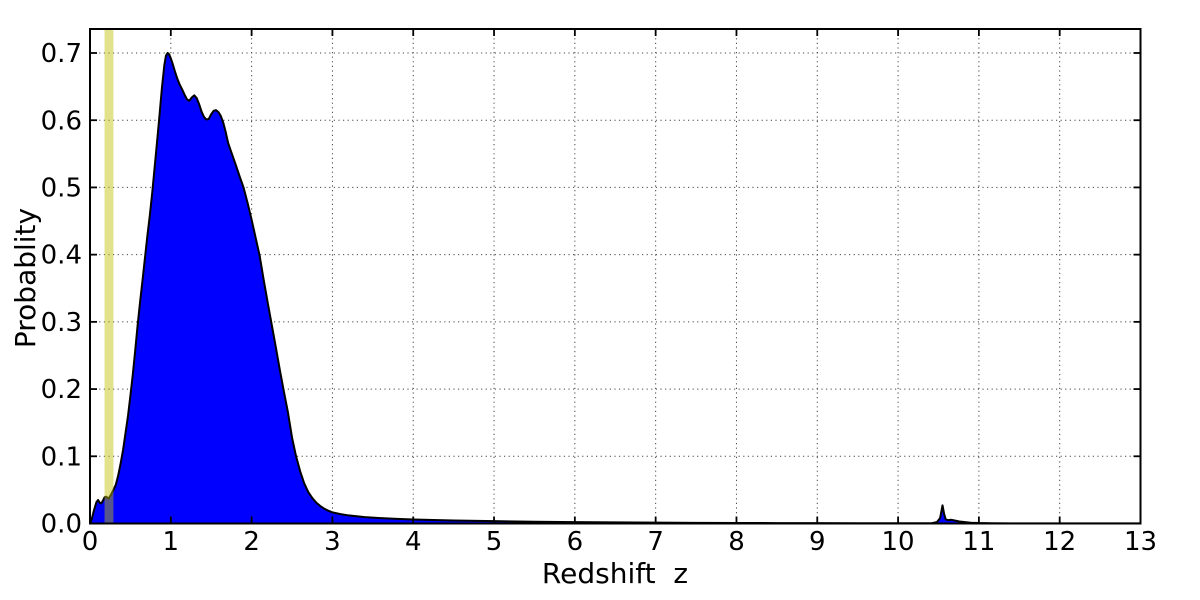  Describe the element at coordinates (494, 542) in the screenshot. I see `x-tick-label-5: 5` at that location.